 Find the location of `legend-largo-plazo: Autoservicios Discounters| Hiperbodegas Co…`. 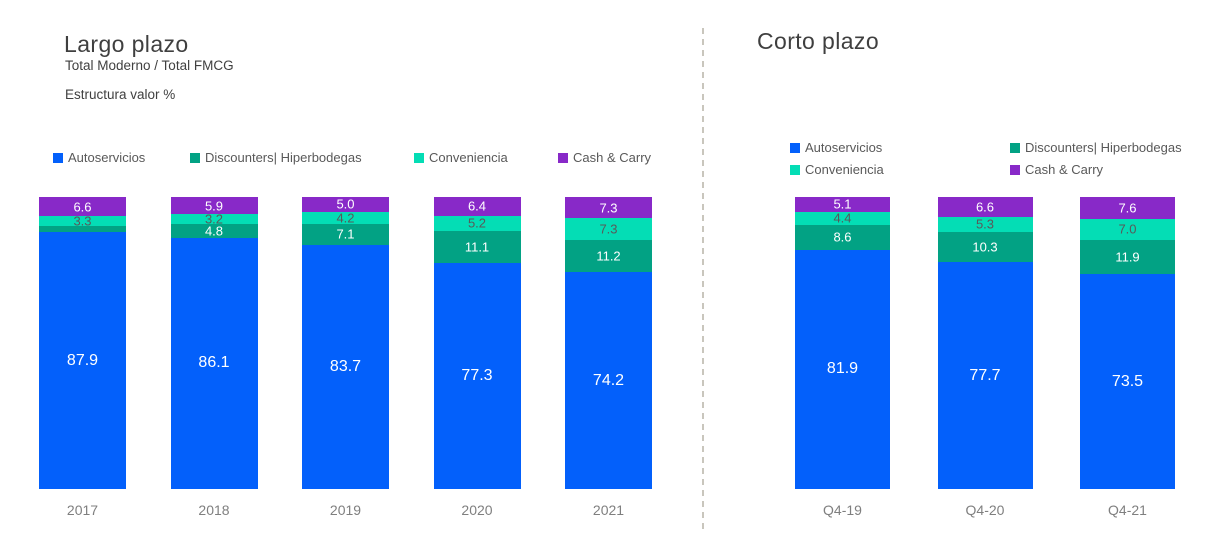

legend-largo-plazo: Autoservicios Discounters| Hiperbodegas Co… is located at coordinates (352, 157).